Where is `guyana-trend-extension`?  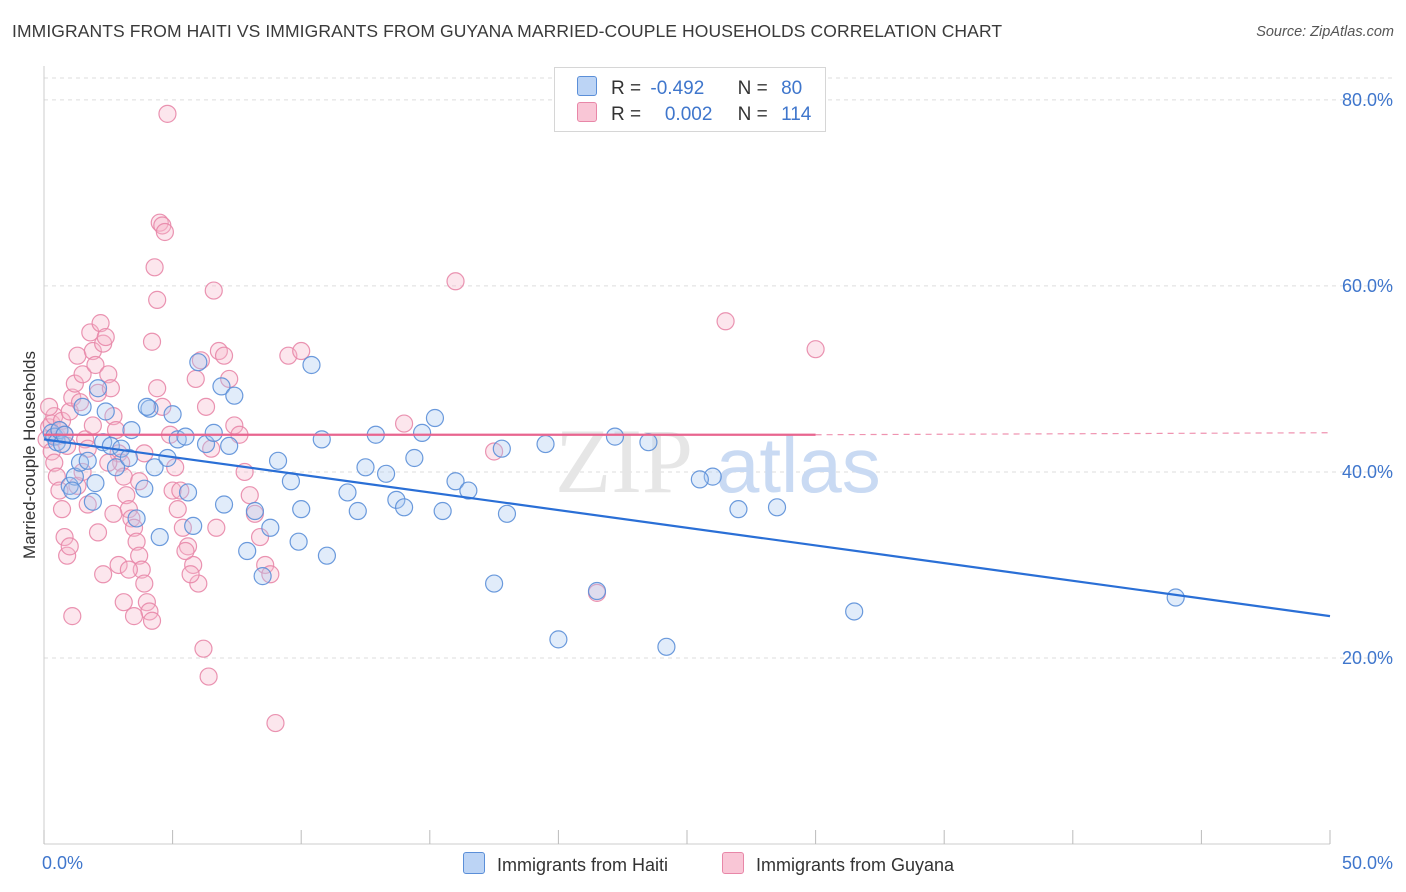
guyana-trend-extension is located at coordinates (1073, 434).